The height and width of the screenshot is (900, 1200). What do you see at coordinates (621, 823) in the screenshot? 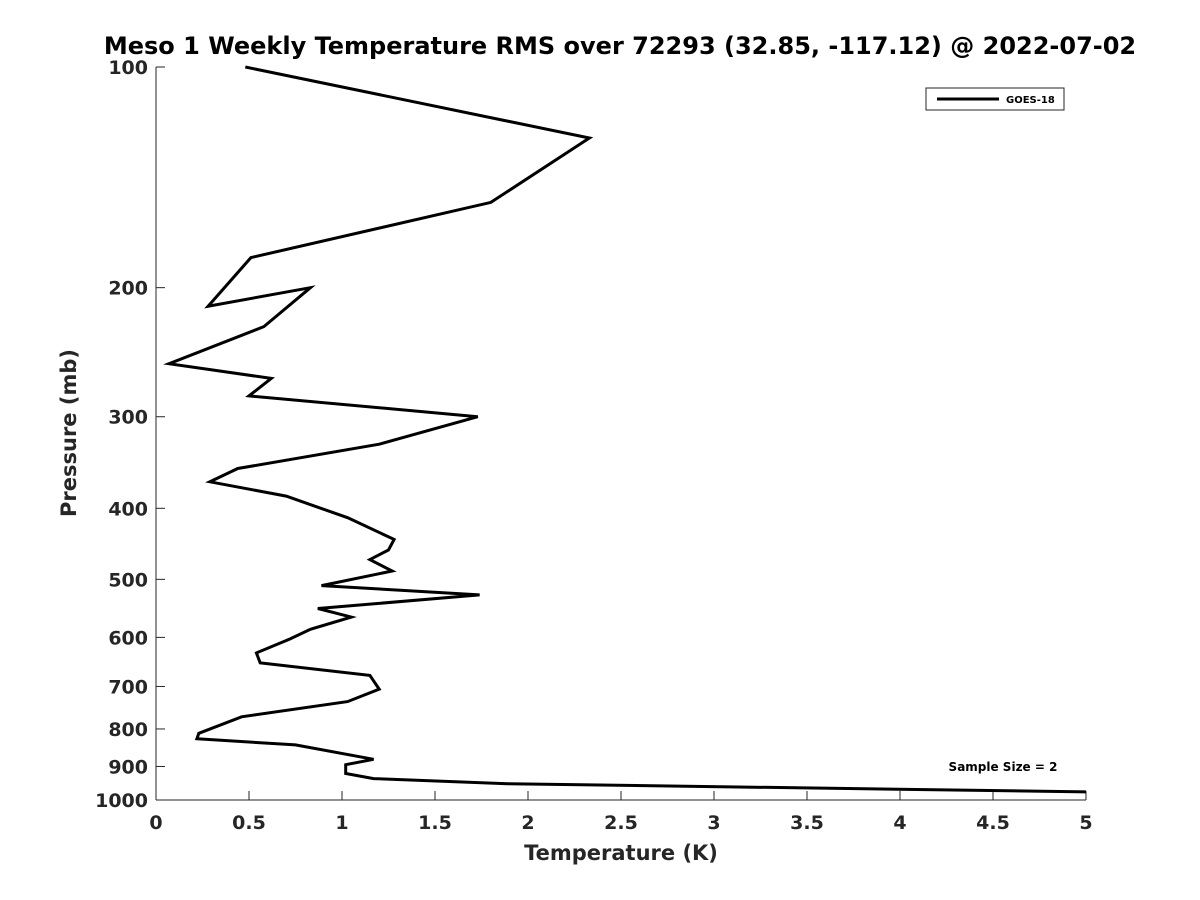
I see `x-tick-label: 2.5` at bounding box center [621, 823].